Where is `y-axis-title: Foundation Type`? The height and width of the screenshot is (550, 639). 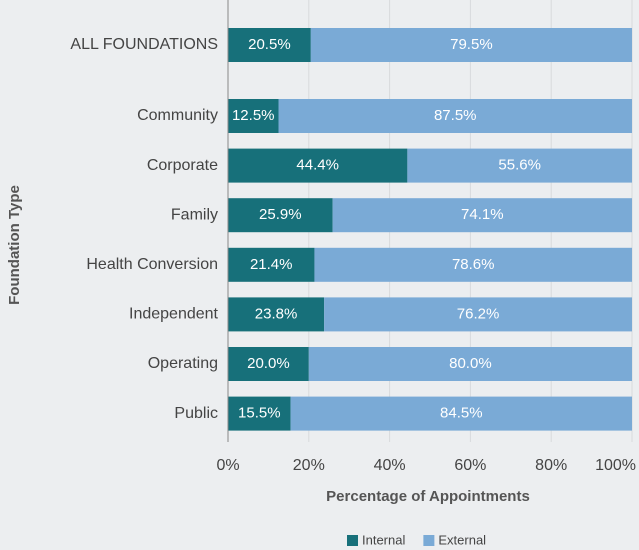 y-axis-title: Foundation Type is located at coordinates (14, 245).